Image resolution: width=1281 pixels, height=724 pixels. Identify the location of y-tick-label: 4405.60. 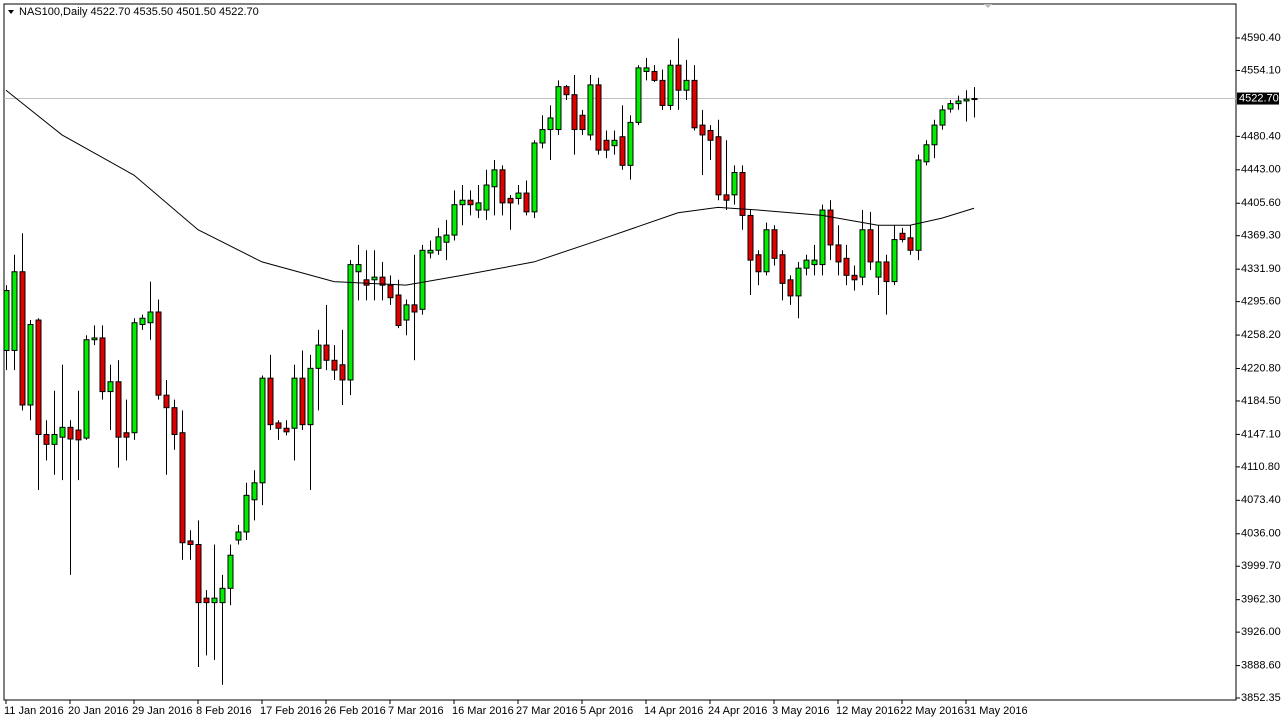
(1261, 203).